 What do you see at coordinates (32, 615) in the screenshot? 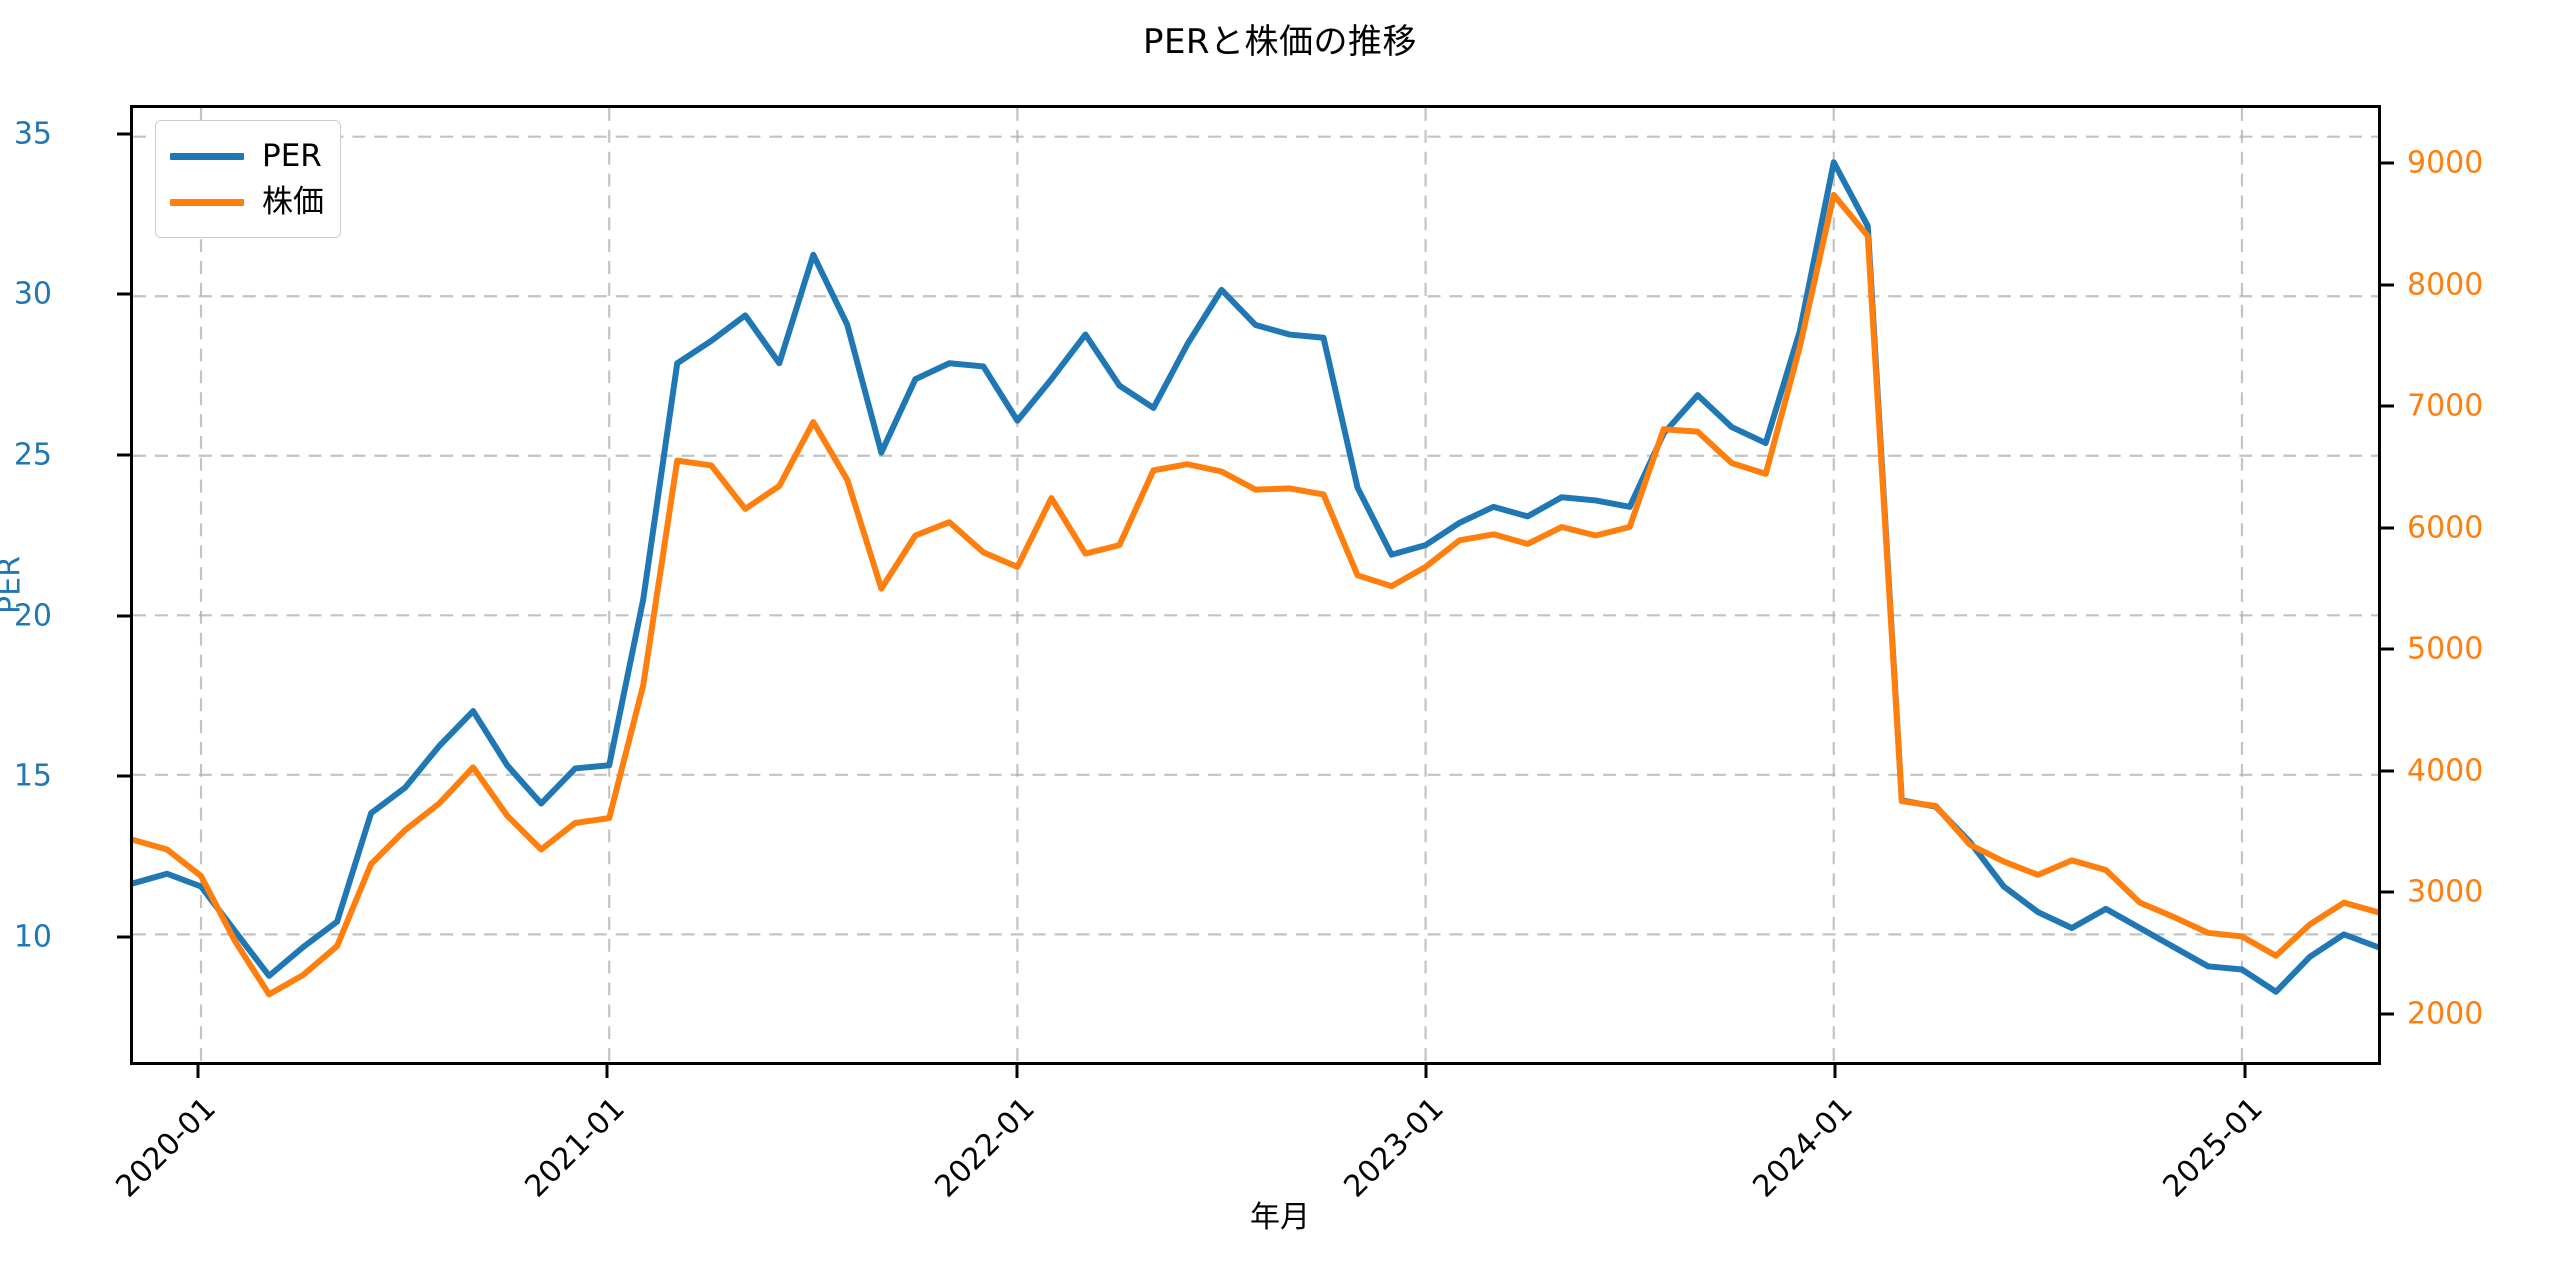
I see `y-tick-left-20: 20` at bounding box center [32, 615].